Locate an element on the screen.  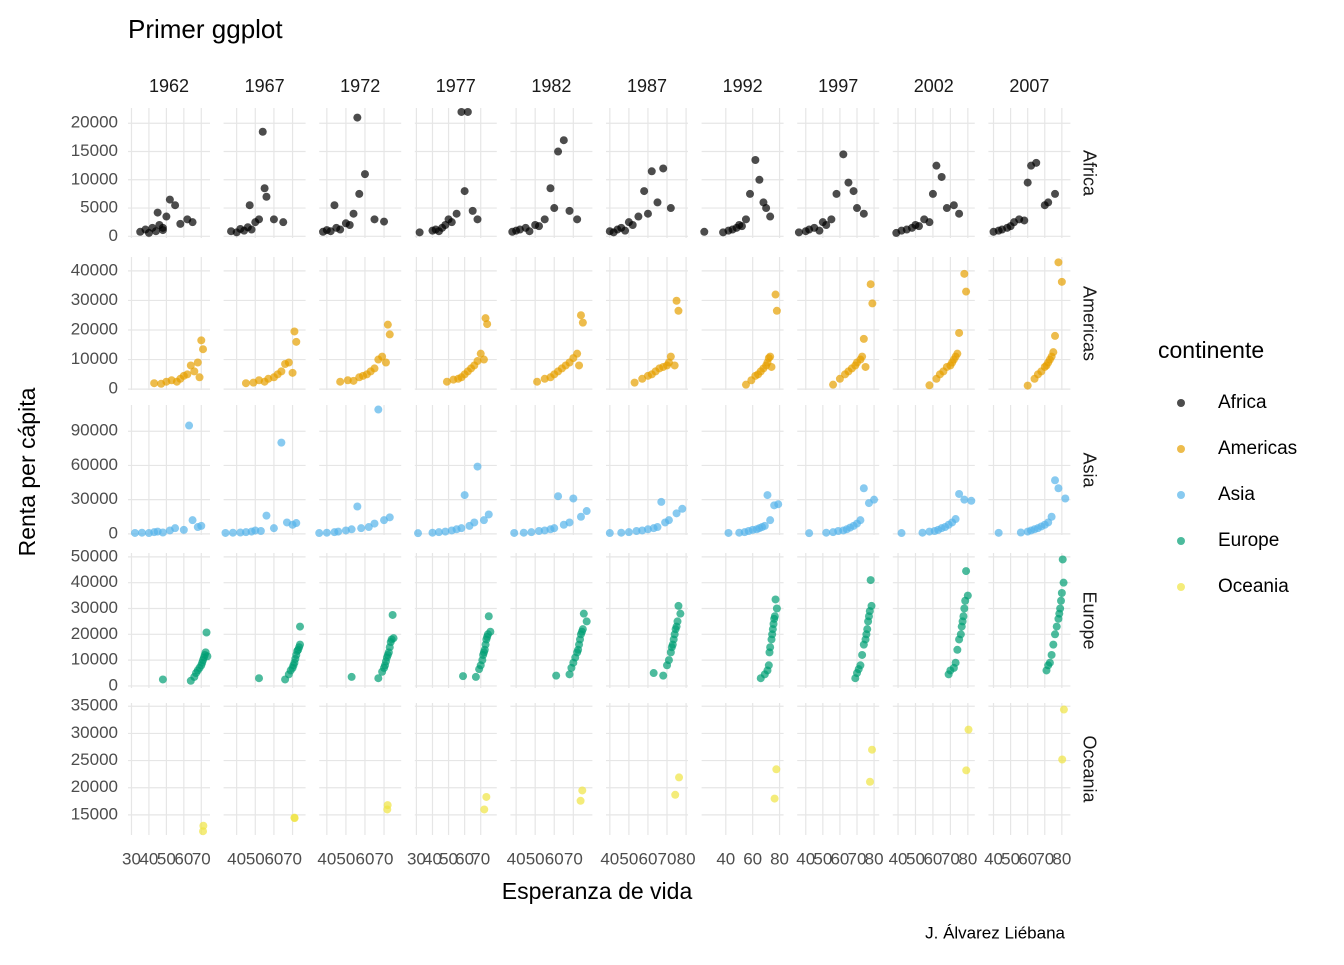
x-tick-label: 50 is located at coordinates (1010, 858).